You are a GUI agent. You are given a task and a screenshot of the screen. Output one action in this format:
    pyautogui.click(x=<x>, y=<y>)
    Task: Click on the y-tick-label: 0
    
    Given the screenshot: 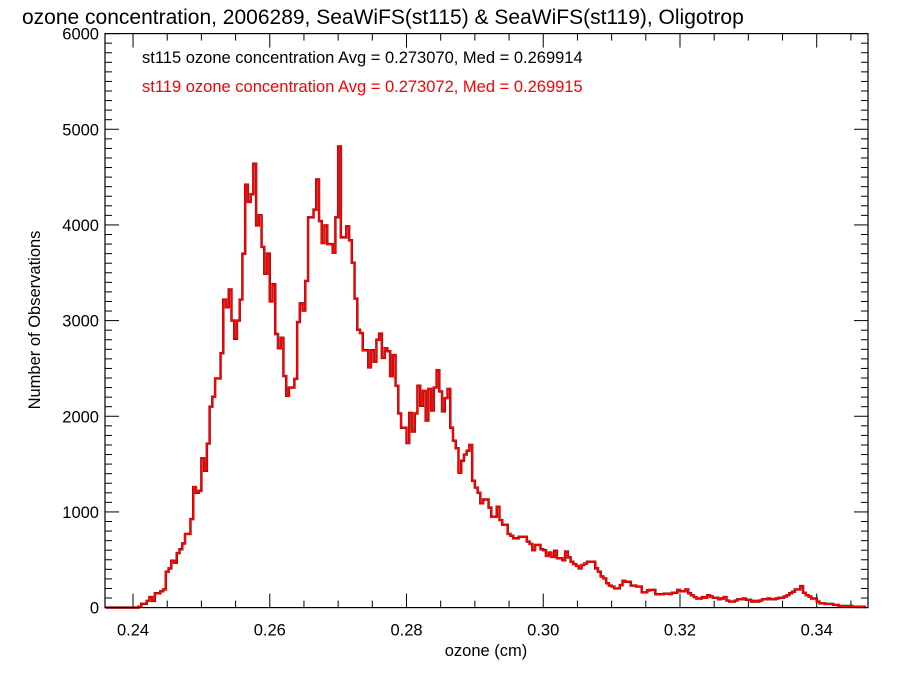 What is the action you would take?
    pyautogui.click(x=94, y=609)
    